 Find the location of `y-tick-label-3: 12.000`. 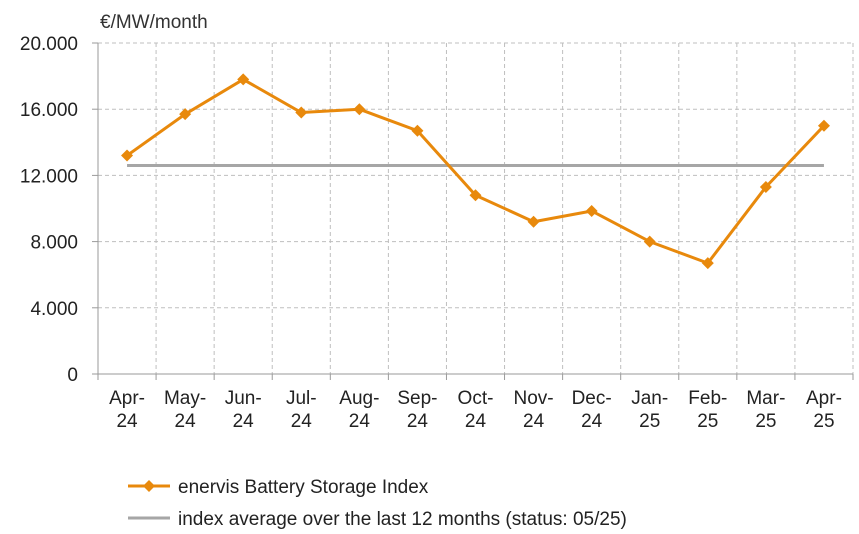

y-tick-label-3: 12.000 is located at coordinates (49, 176).